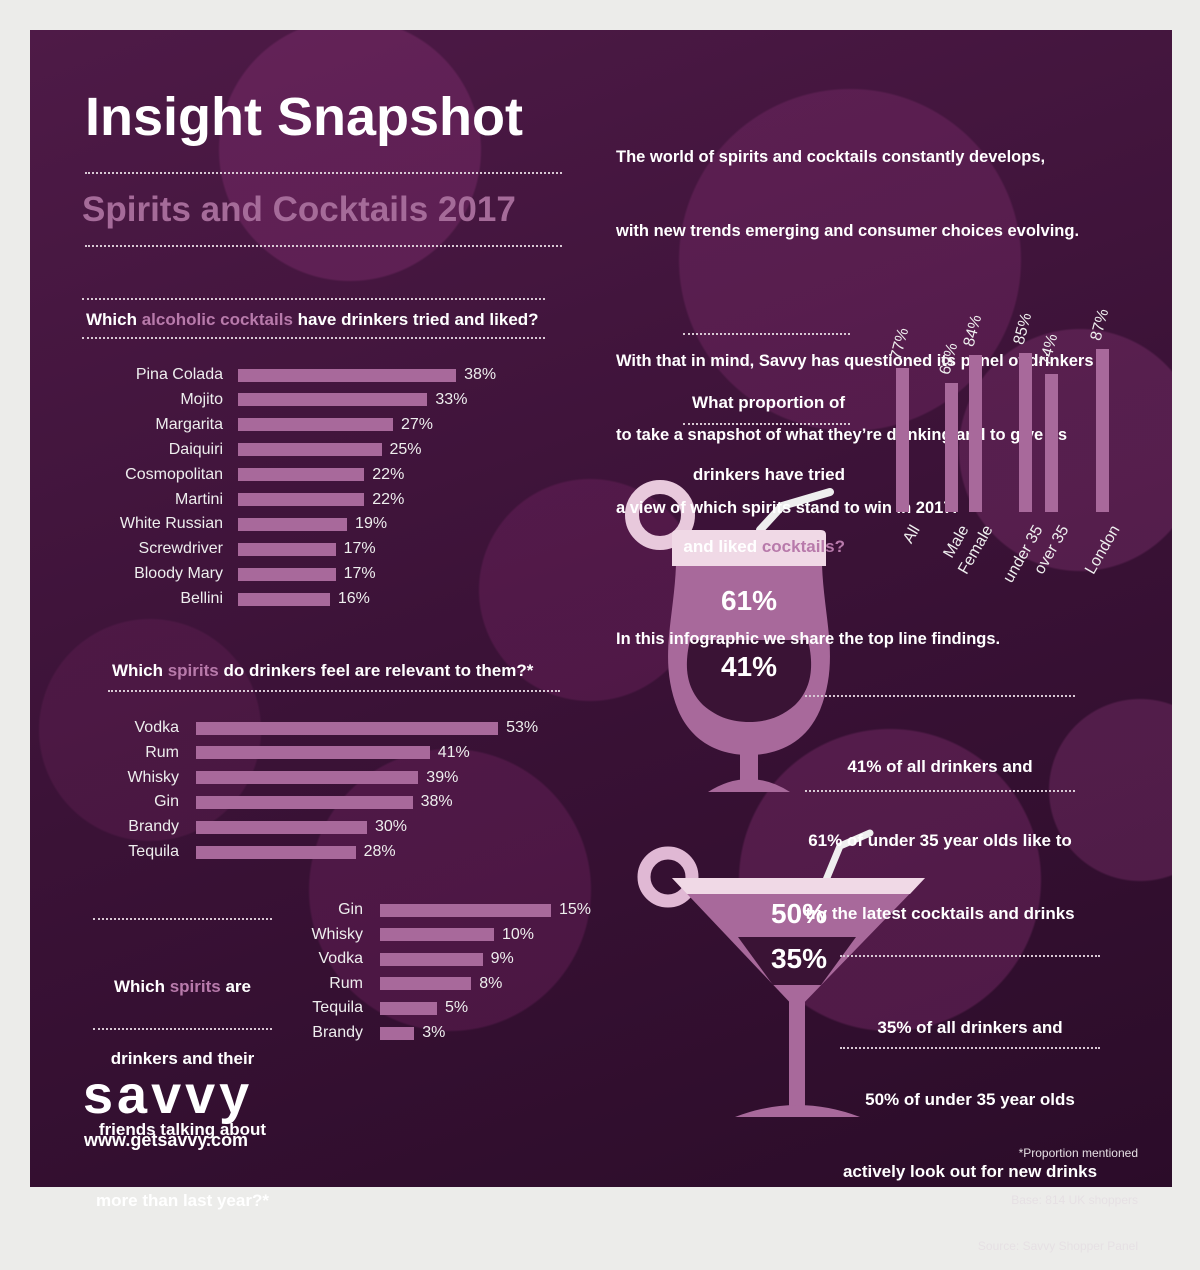  I want to click on category-label: Mojito, so click(201, 399).